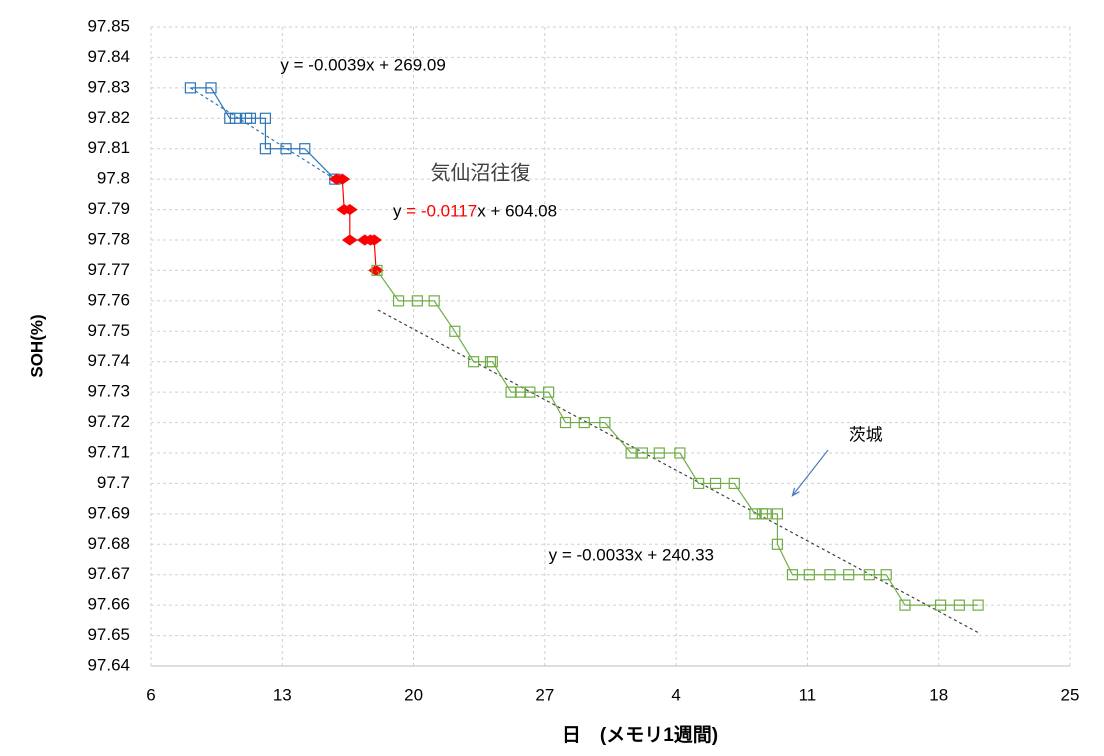 This screenshot has width=1104, height=756. What do you see at coordinates (544, 694) in the screenshot?
I see `x-tick-label: 27` at bounding box center [544, 694].